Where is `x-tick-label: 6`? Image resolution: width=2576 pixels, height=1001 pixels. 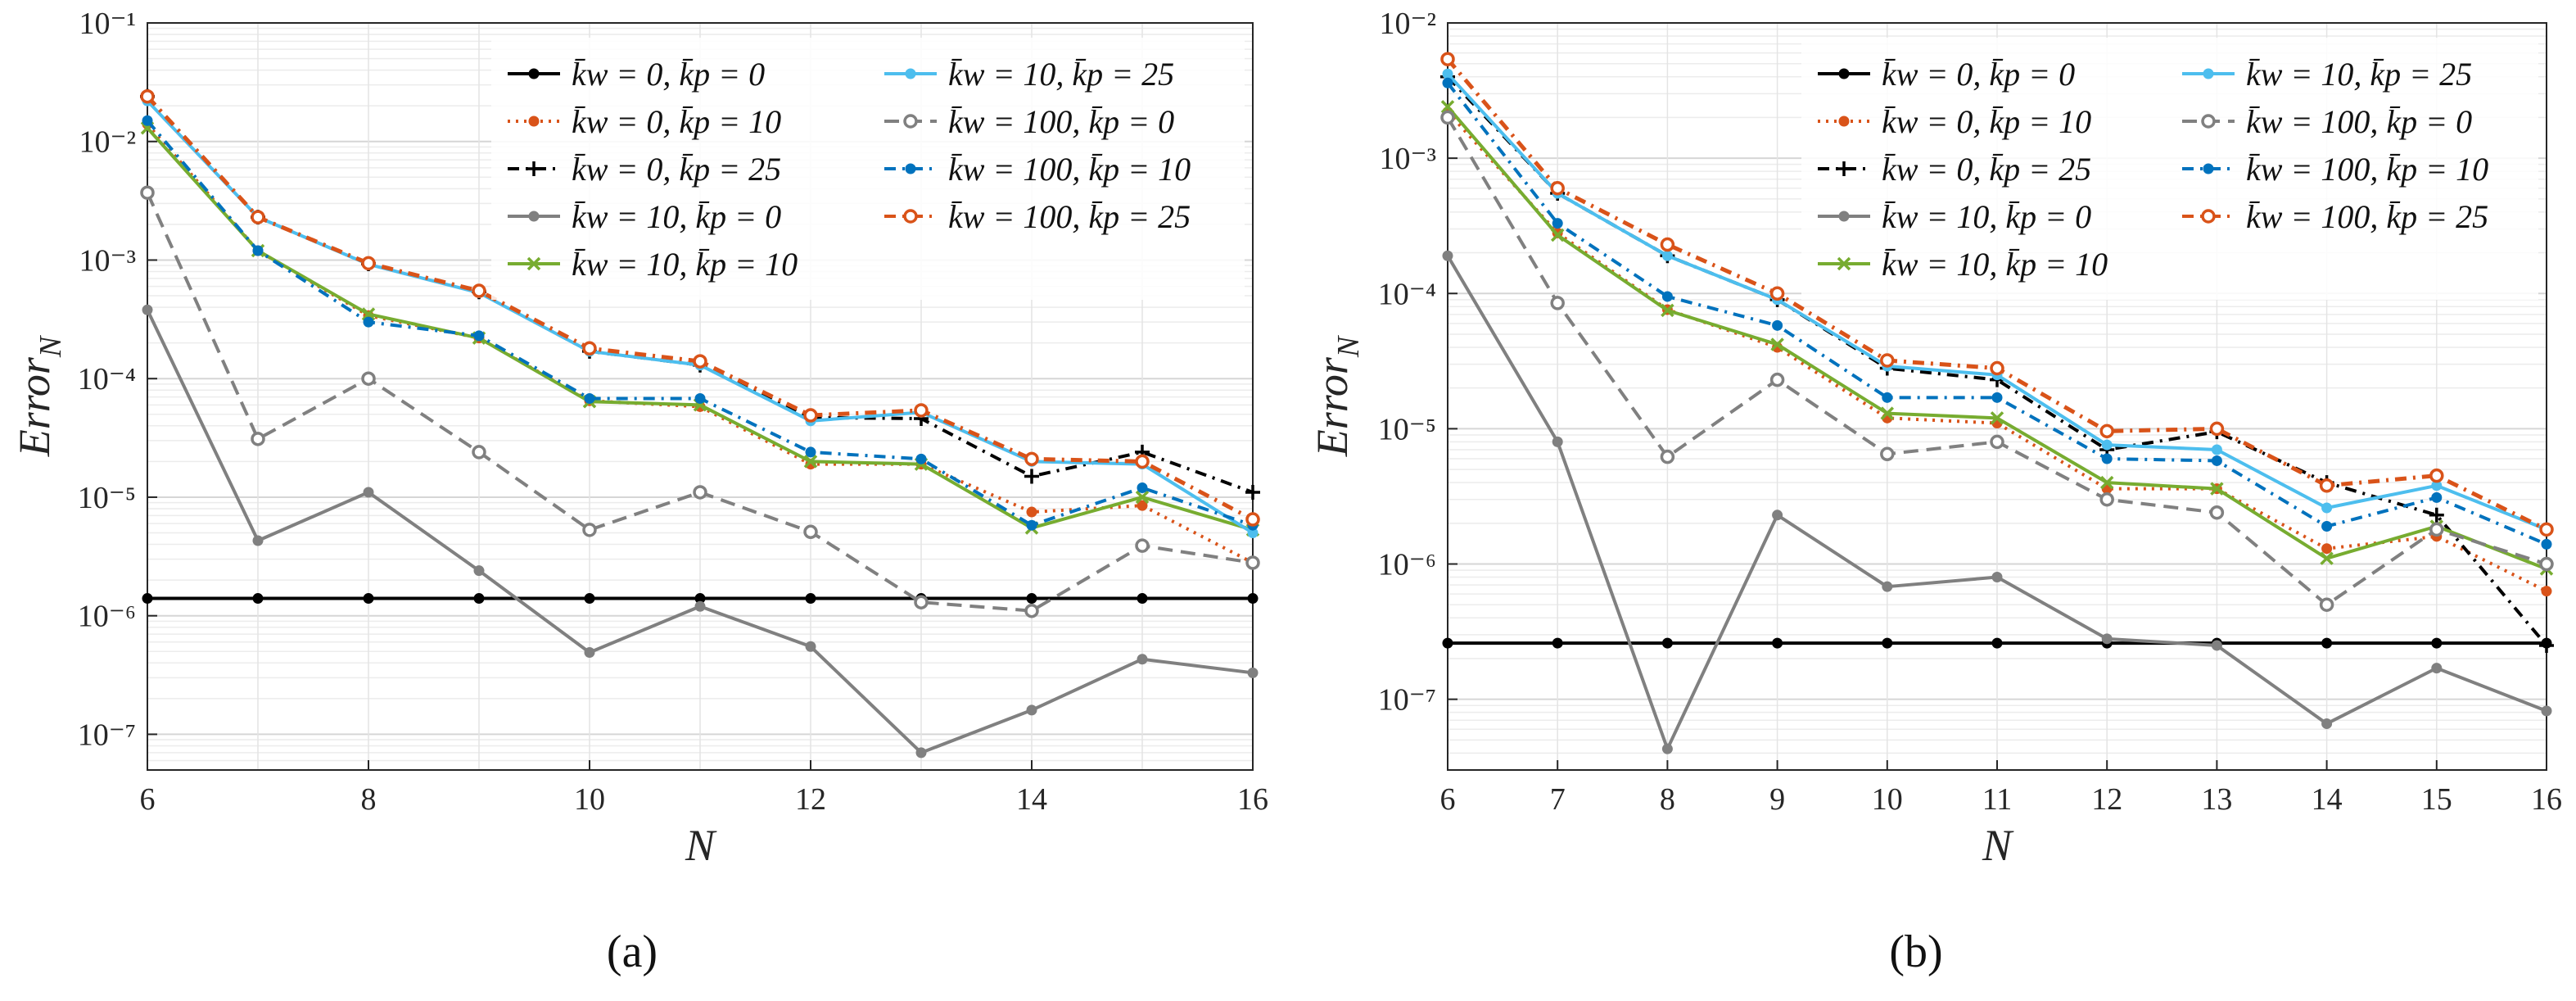 x-tick-label: 6 is located at coordinates (1448, 799).